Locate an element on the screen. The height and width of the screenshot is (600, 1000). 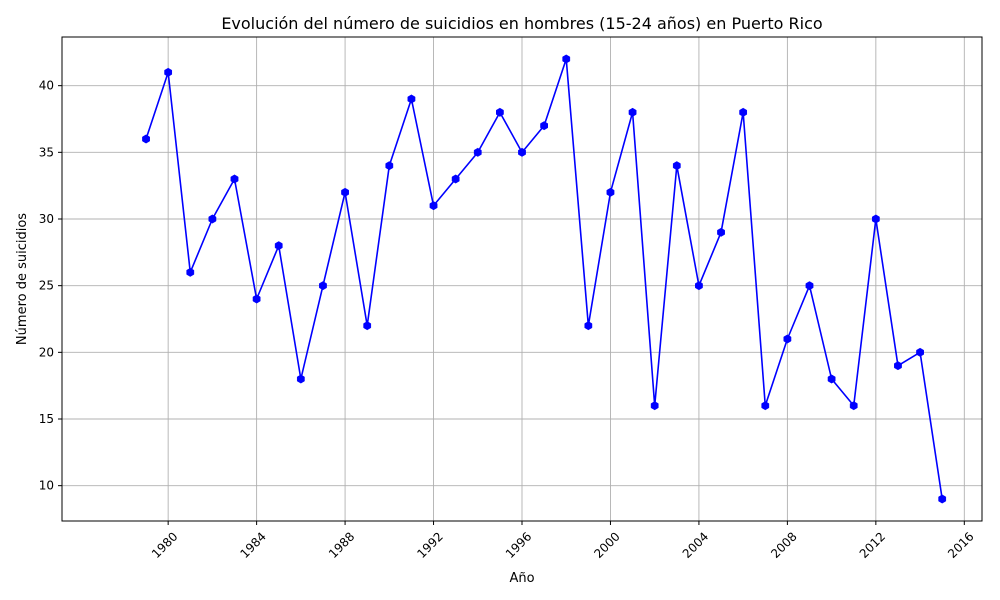
x-tick-label: 2000 is located at coordinates (606, 544).